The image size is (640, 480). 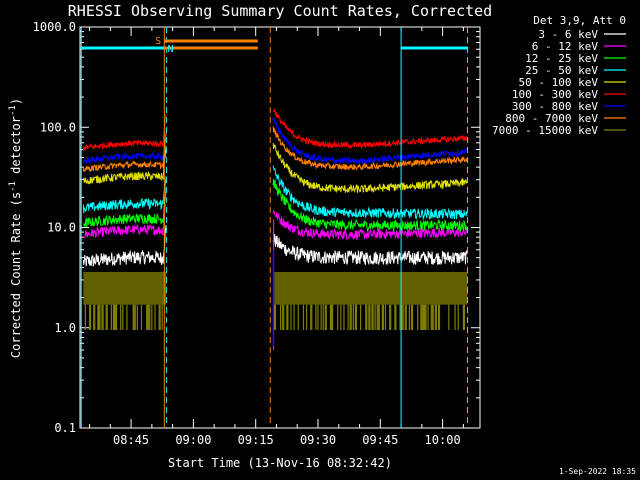 What do you see at coordinates (58, 127) in the screenshot?
I see `y-tick-label: 100.0` at bounding box center [58, 127].